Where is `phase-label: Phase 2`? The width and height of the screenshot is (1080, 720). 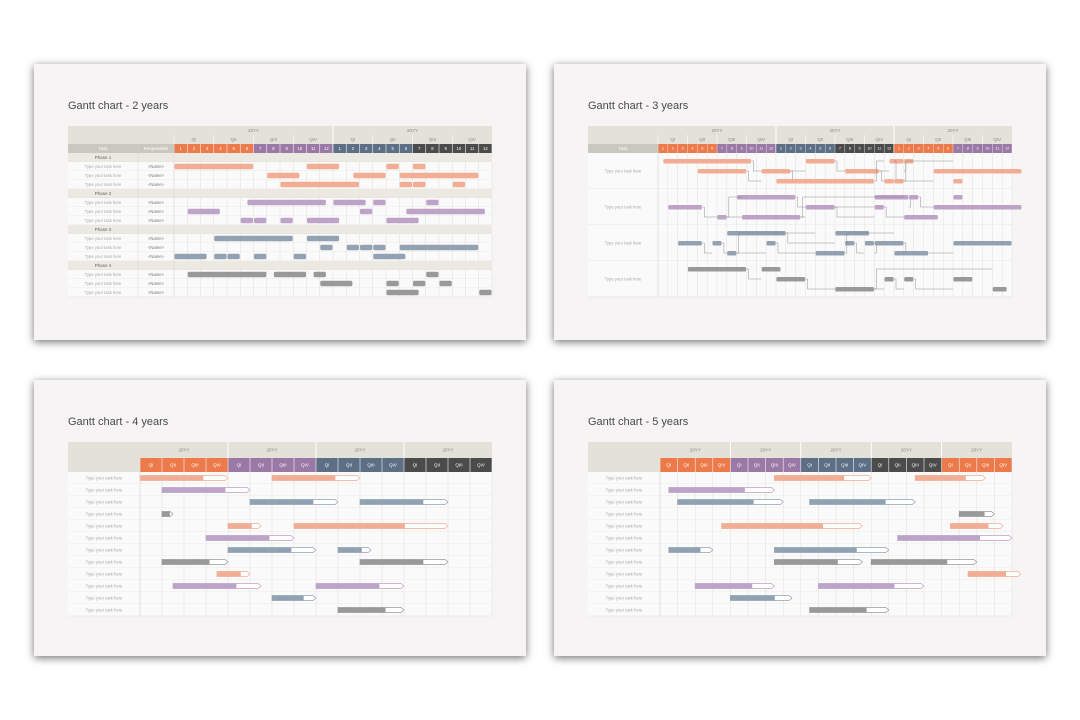
phase-label: Phase 2 is located at coordinates (103, 193).